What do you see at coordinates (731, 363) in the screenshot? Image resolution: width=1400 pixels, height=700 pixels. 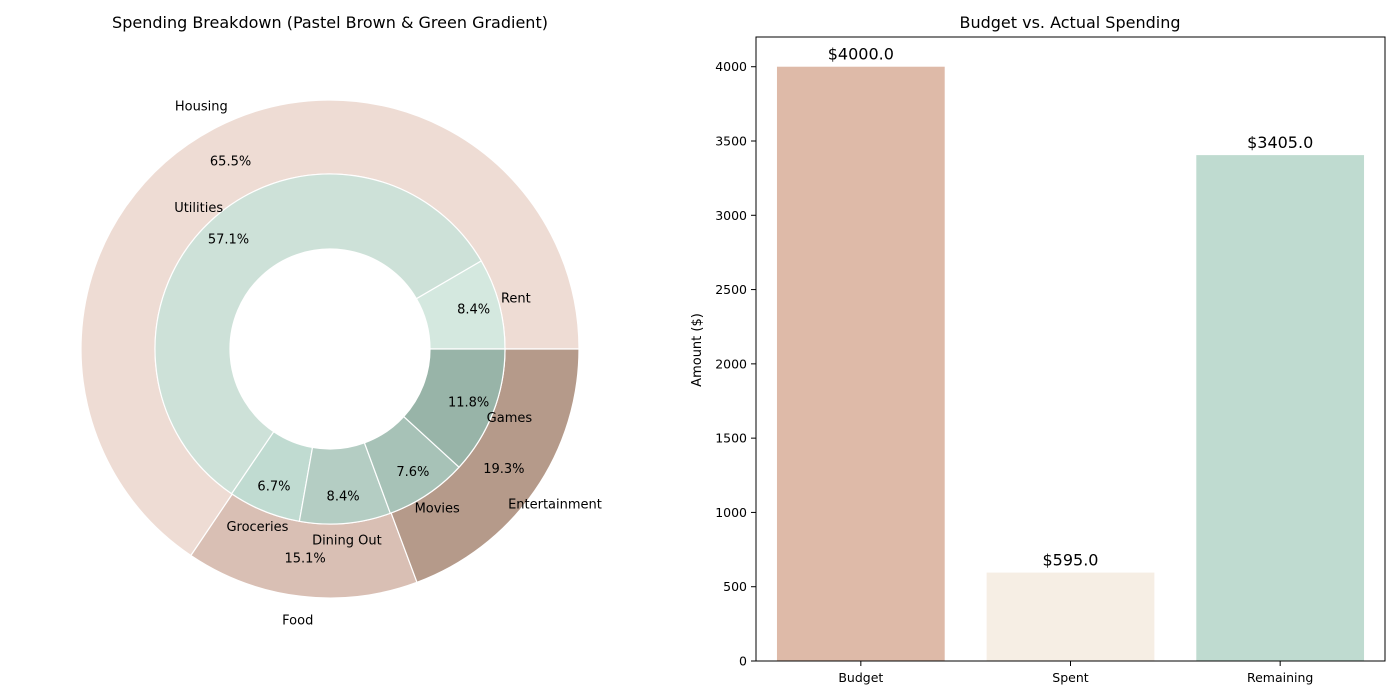 I see `y-tick-label-2000: 2000` at bounding box center [731, 363].